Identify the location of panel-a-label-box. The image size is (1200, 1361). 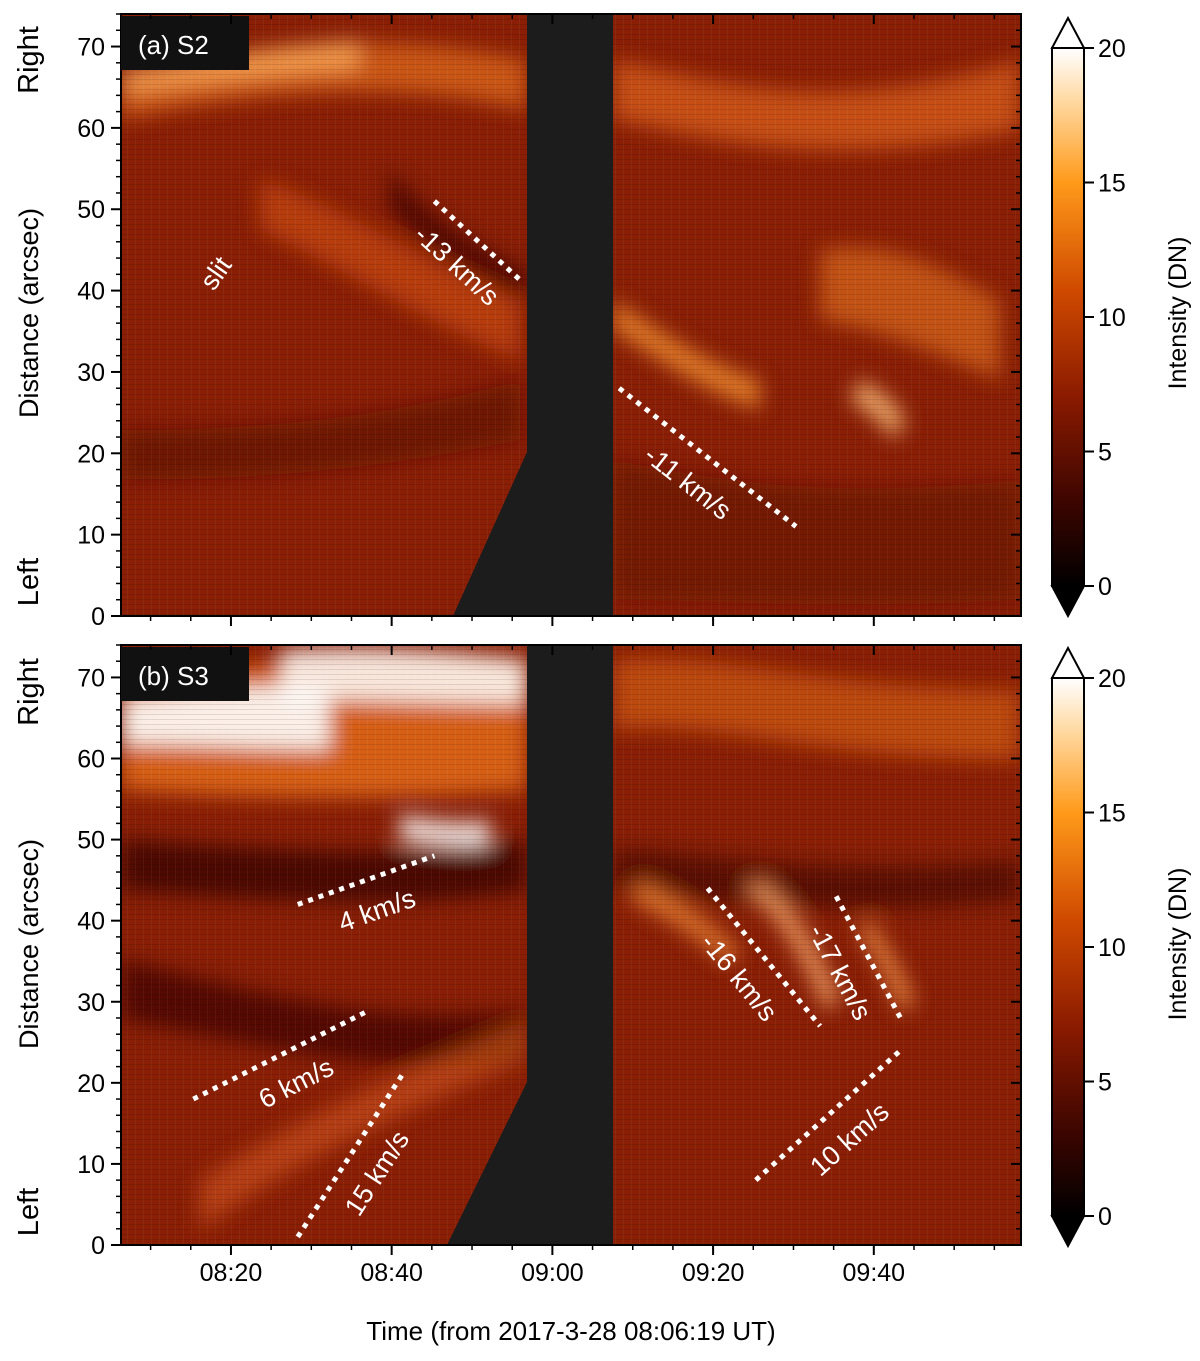
(185, 43).